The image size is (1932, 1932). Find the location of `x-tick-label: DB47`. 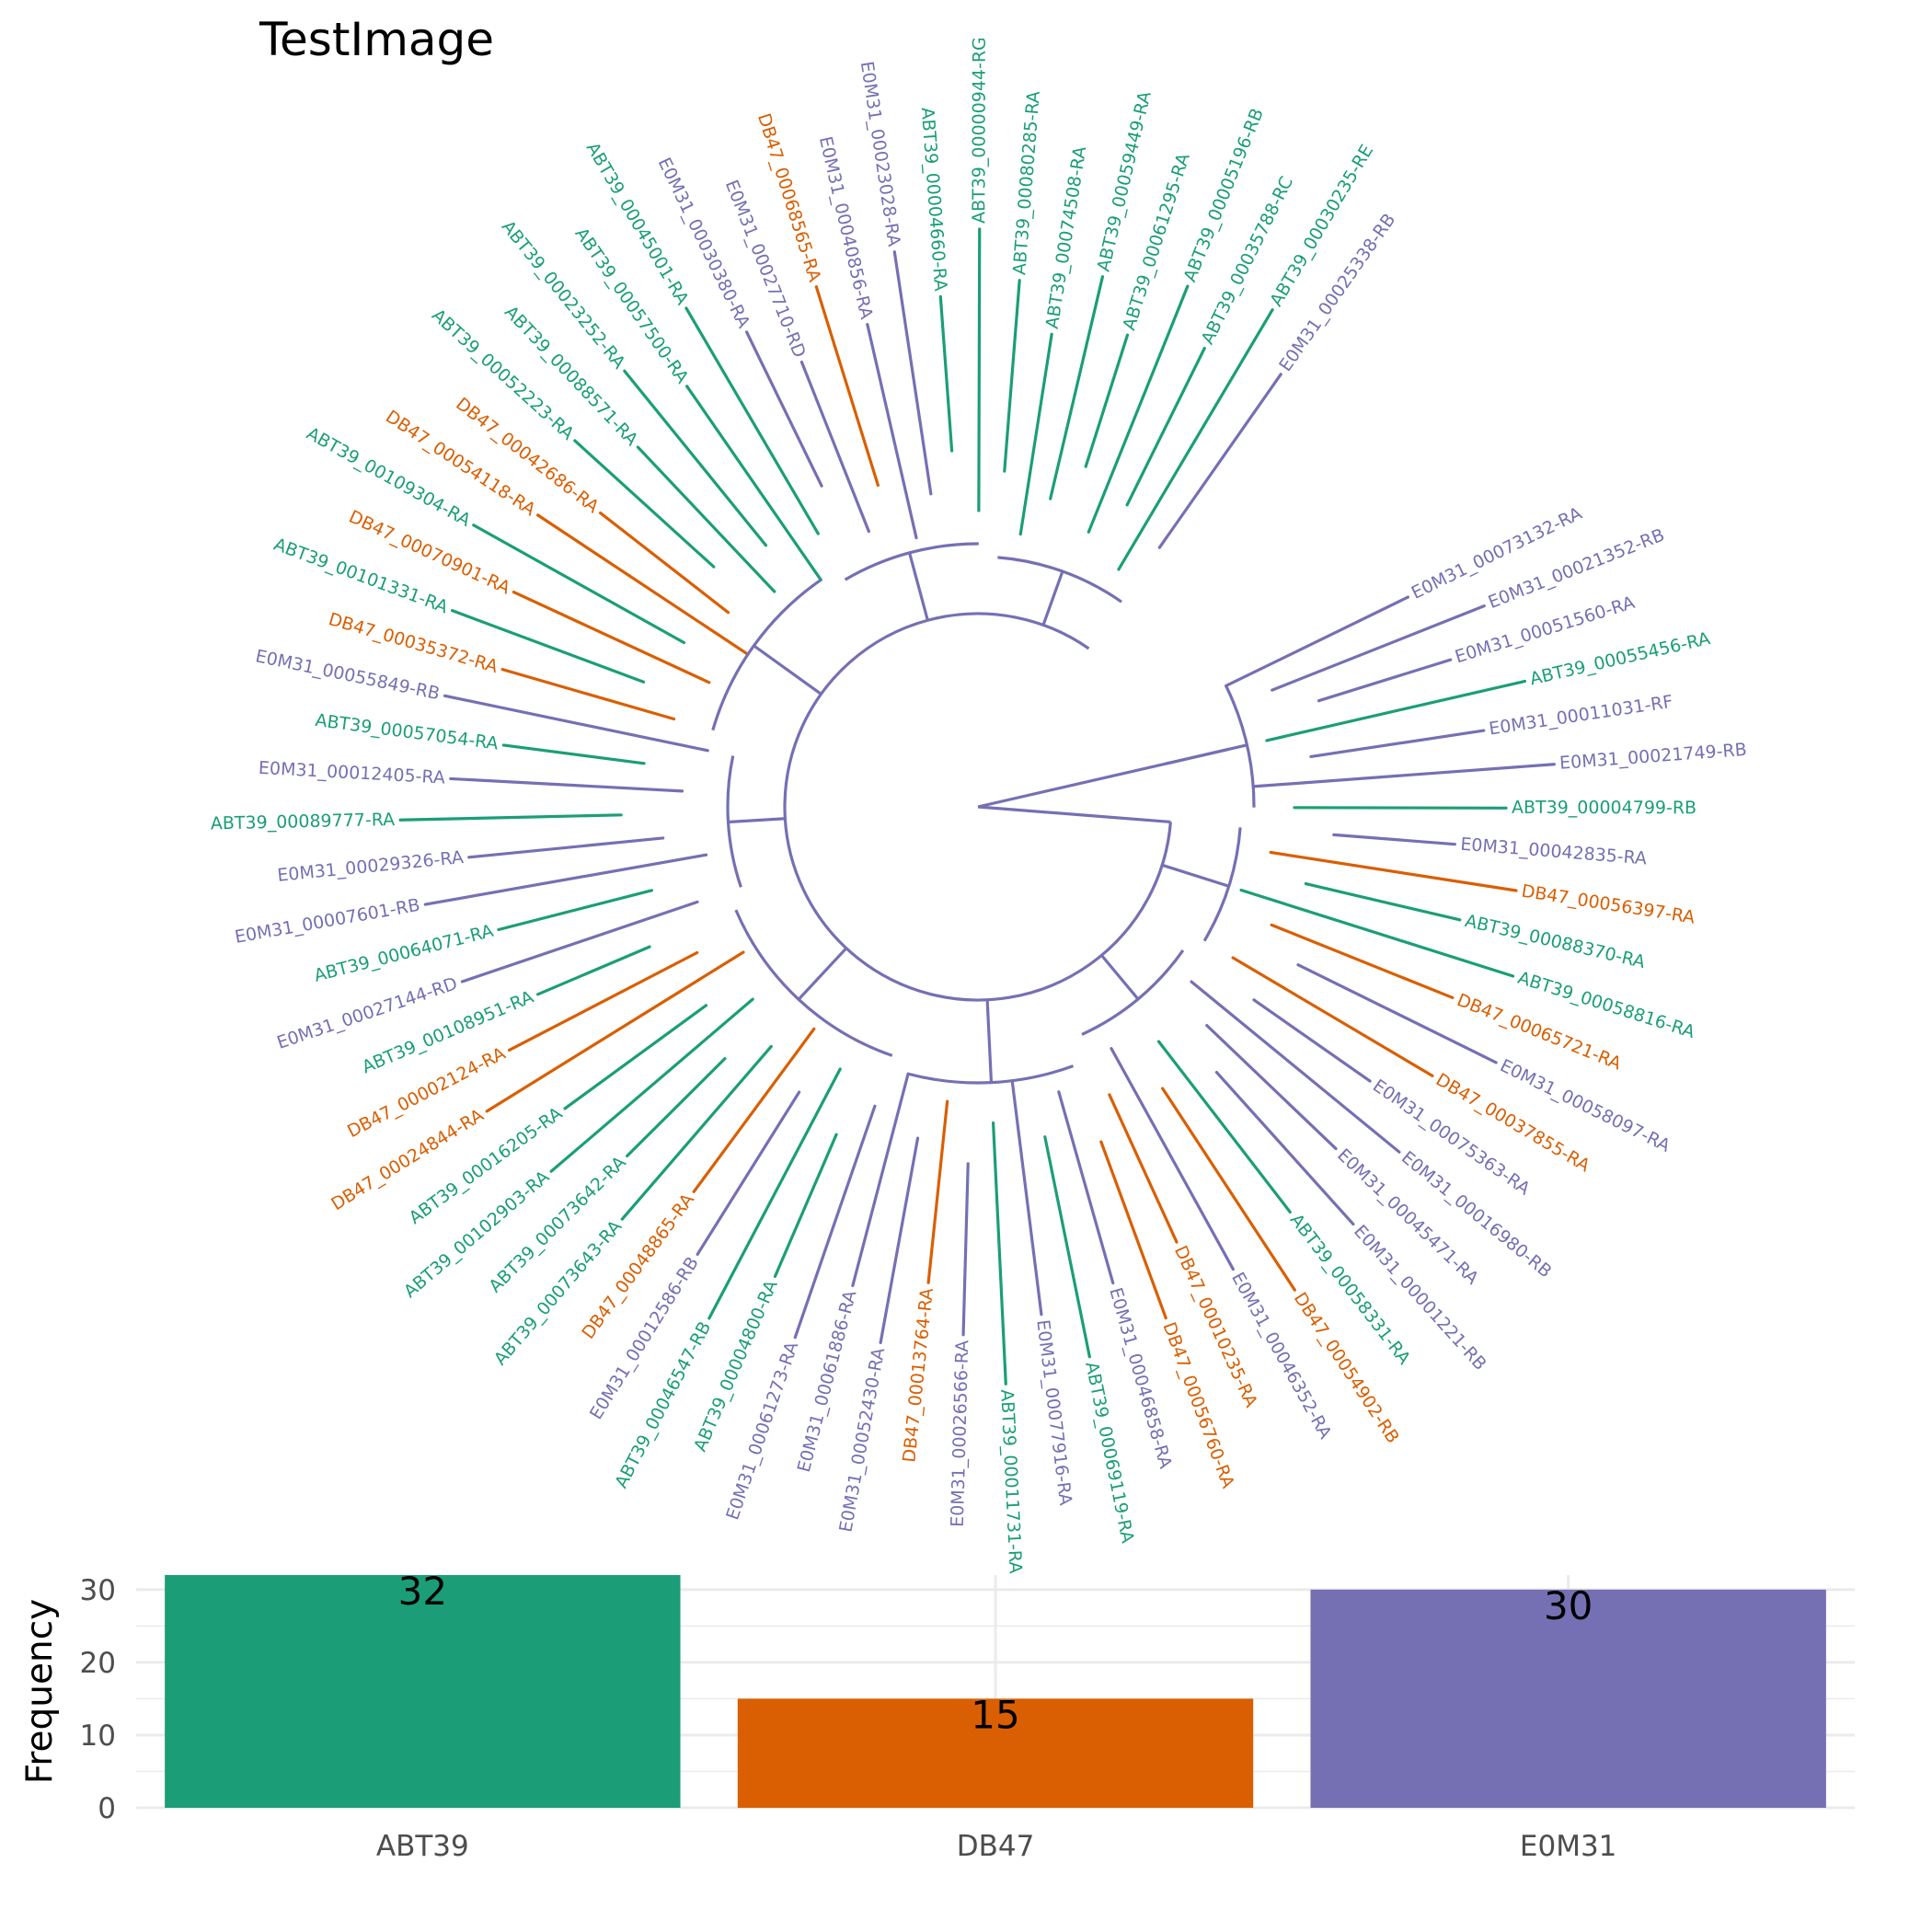

x-tick-label: DB47 is located at coordinates (996, 1846).